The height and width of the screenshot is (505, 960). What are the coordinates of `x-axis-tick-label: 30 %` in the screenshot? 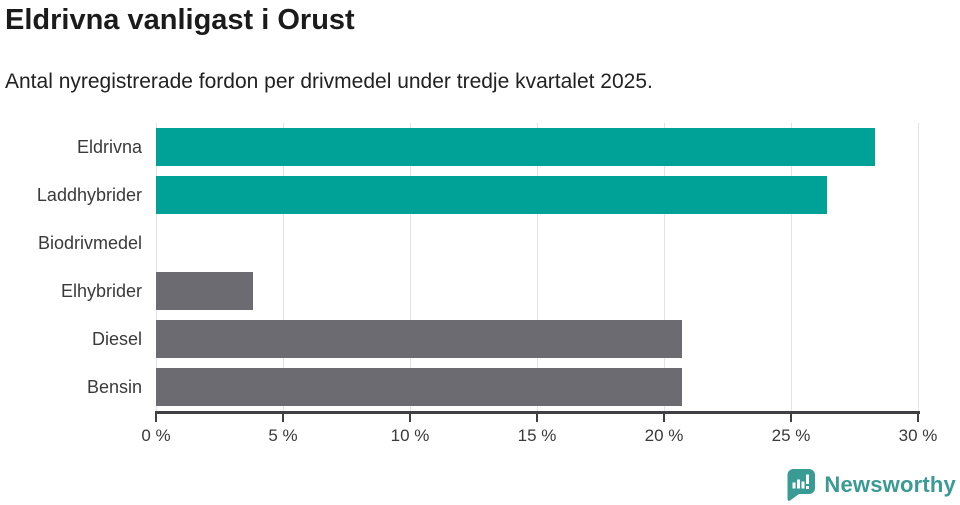 It's located at (918, 435).